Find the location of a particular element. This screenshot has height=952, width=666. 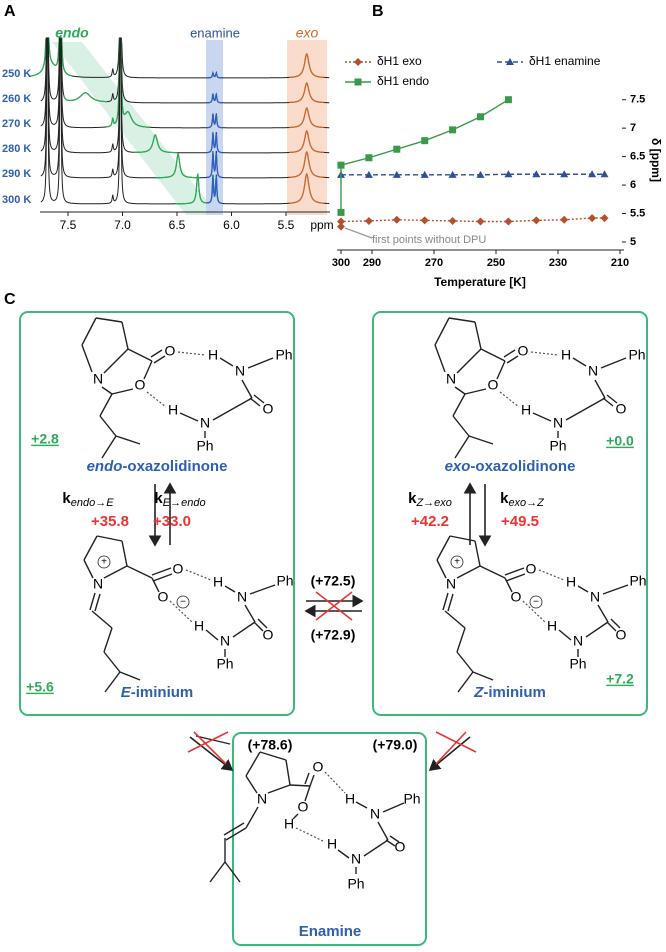

name-italic: E is located at coordinates (126, 692).